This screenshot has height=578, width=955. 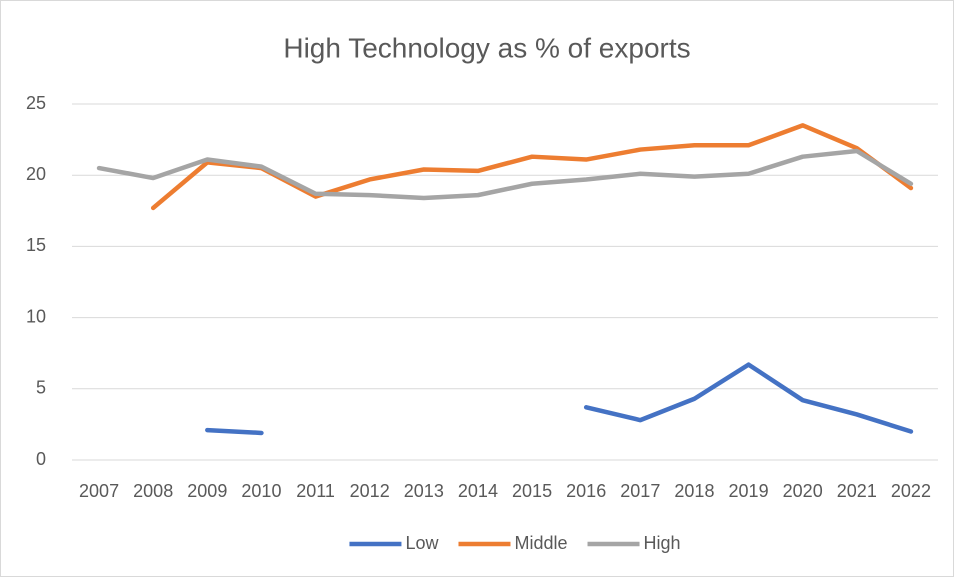 I want to click on x-tick-label: 2021, so click(x=857, y=491).